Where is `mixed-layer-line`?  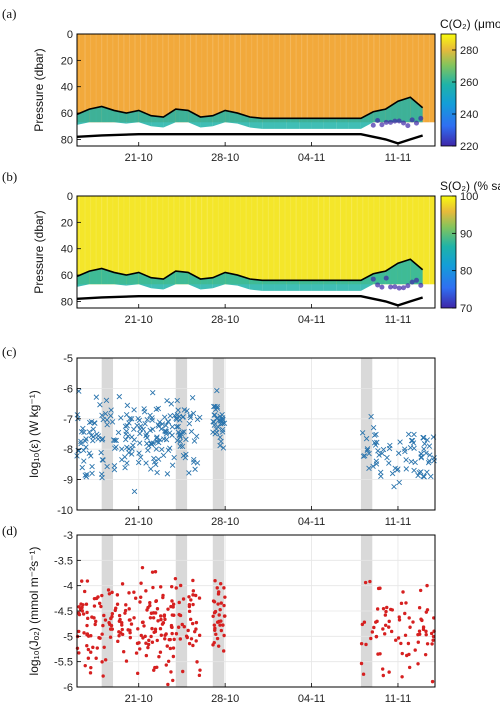
mixed-layer-line is located at coordinates (250, 270).